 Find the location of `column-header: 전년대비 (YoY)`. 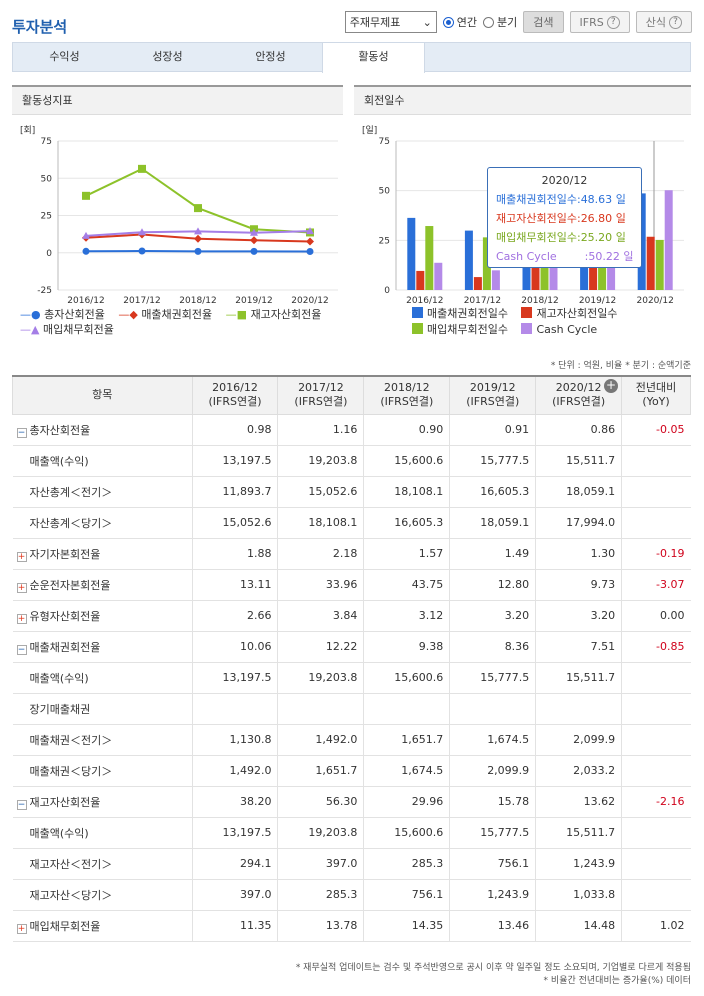

column-header: 전년대비 (YoY) is located at coordinates (656, 395).